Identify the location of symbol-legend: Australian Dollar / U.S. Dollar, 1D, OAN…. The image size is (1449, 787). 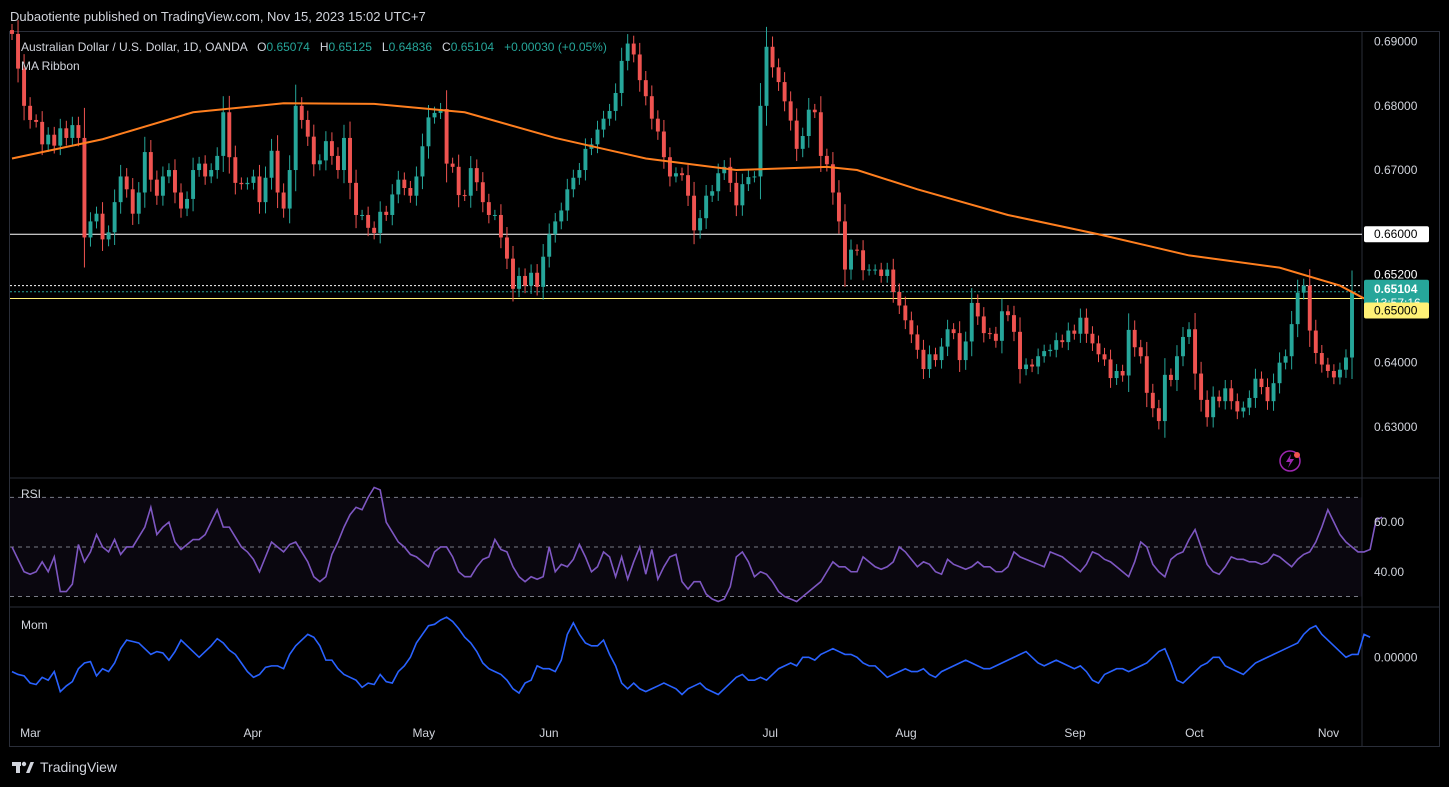
(314, 47).